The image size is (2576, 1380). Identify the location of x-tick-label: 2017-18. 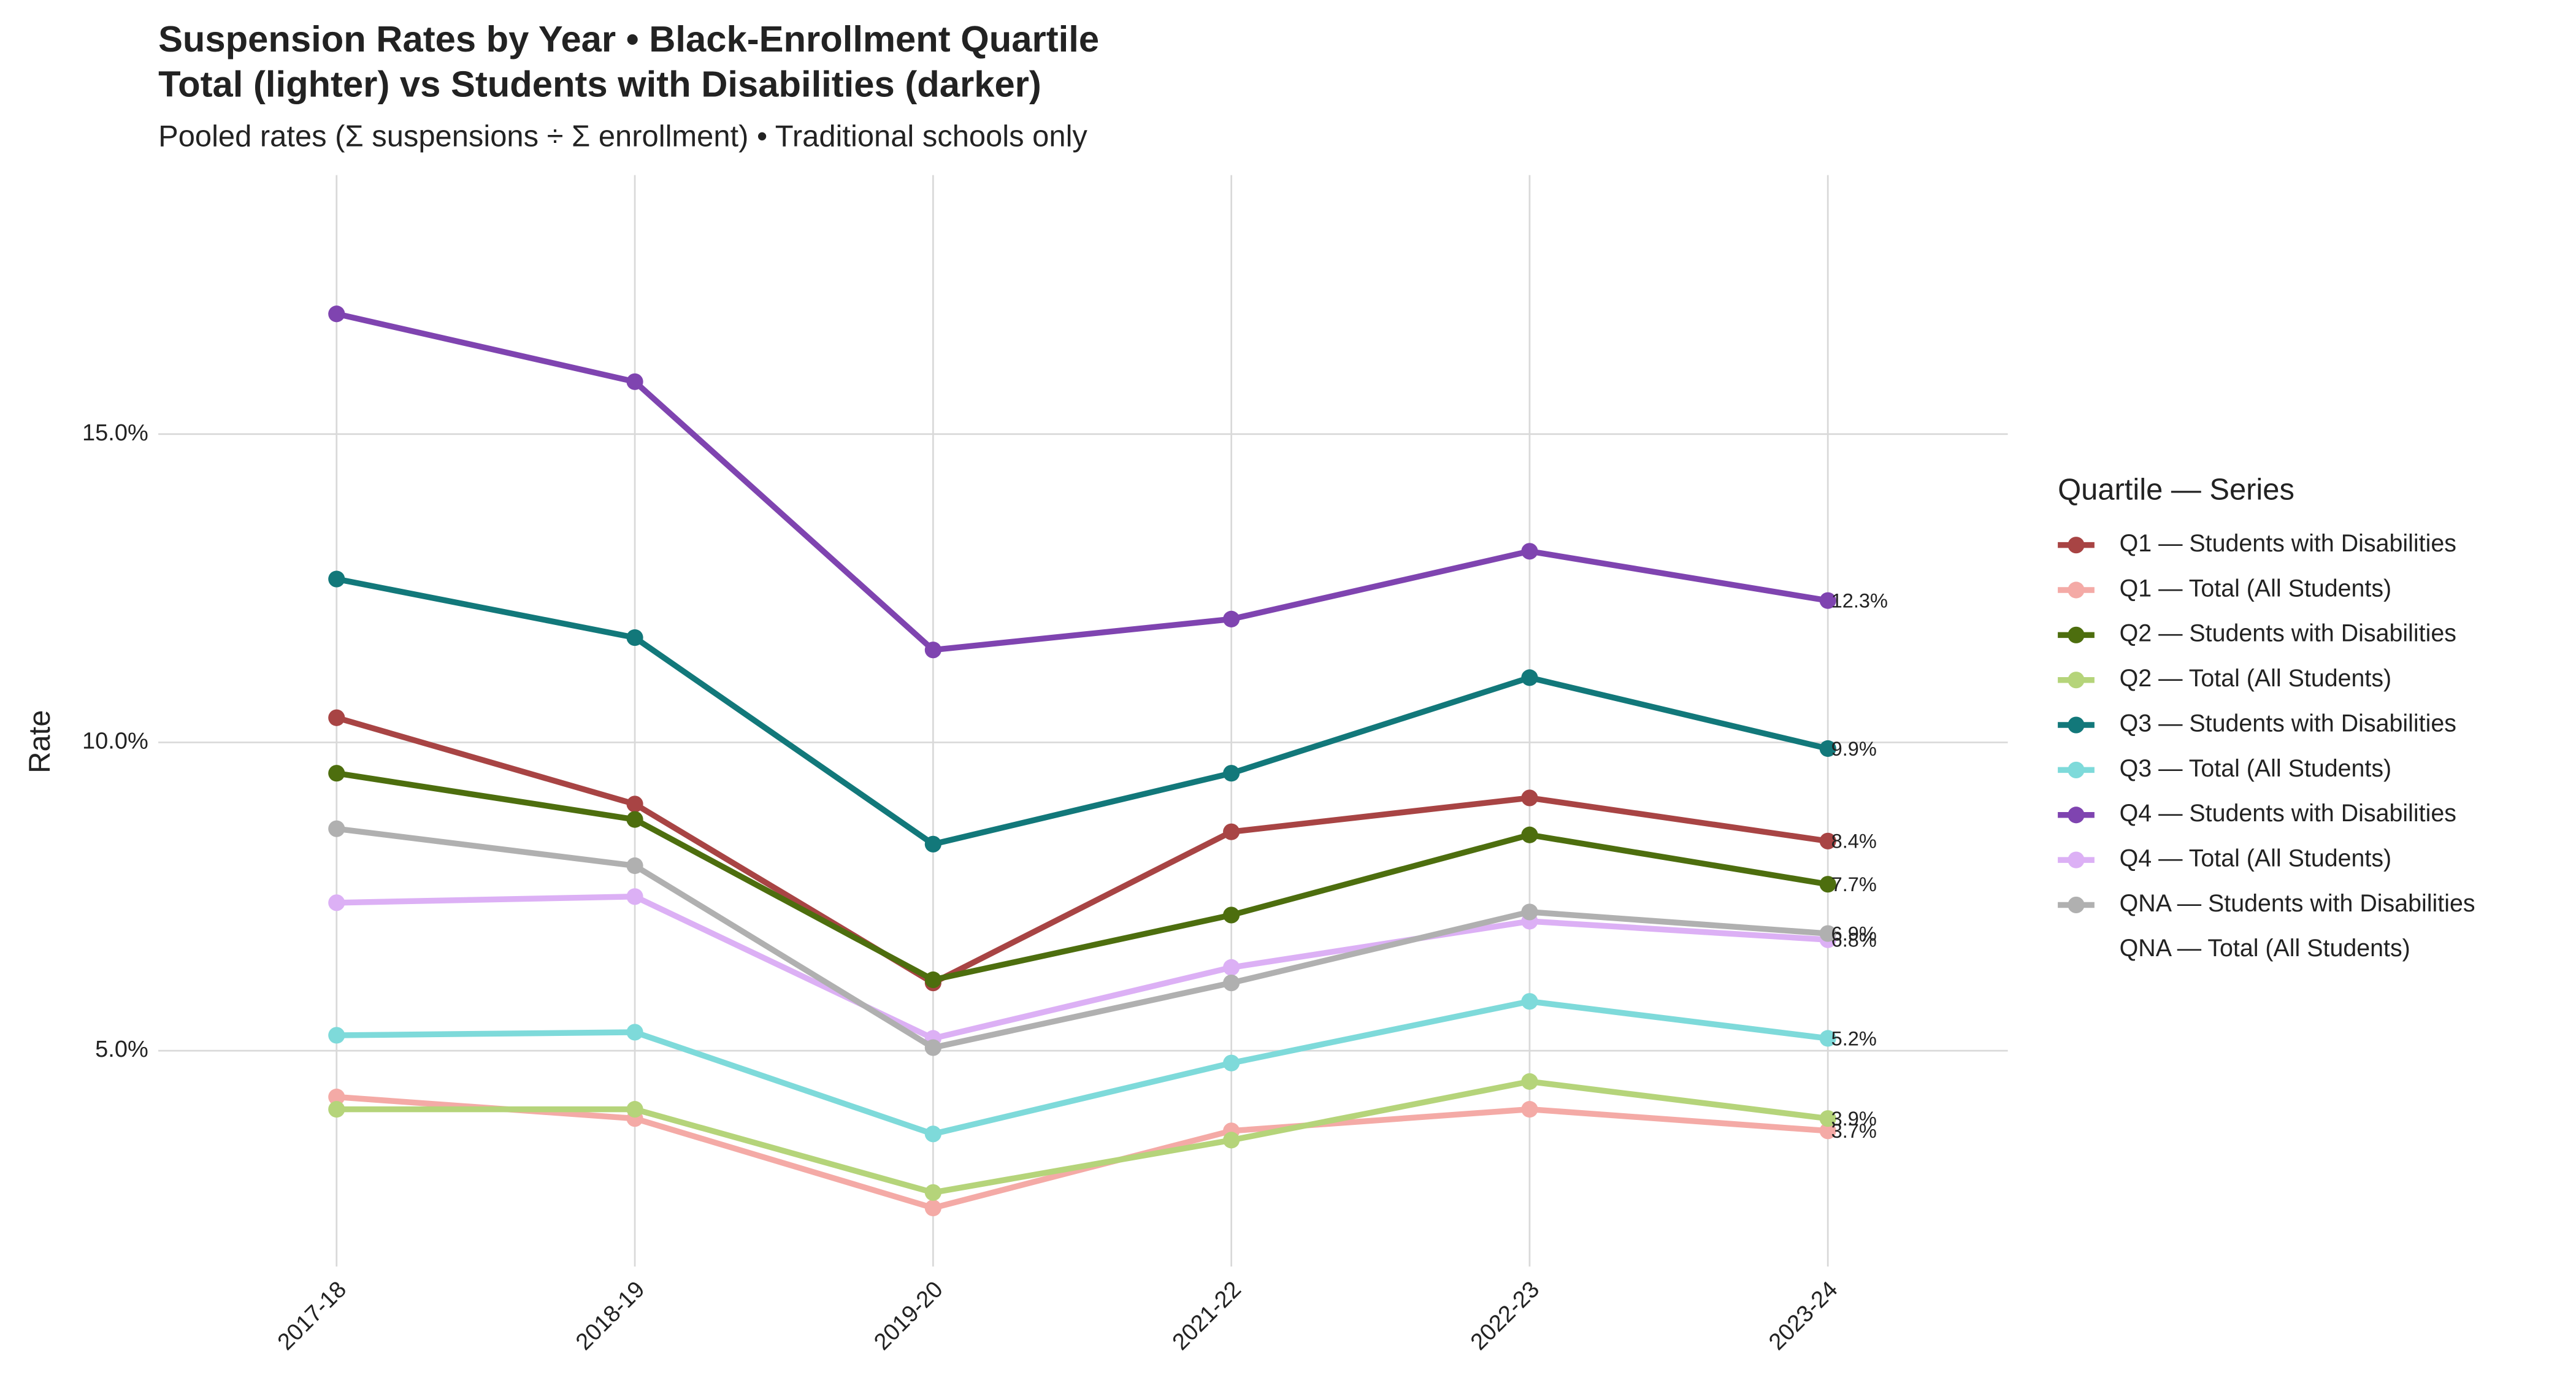
(312, 1315).